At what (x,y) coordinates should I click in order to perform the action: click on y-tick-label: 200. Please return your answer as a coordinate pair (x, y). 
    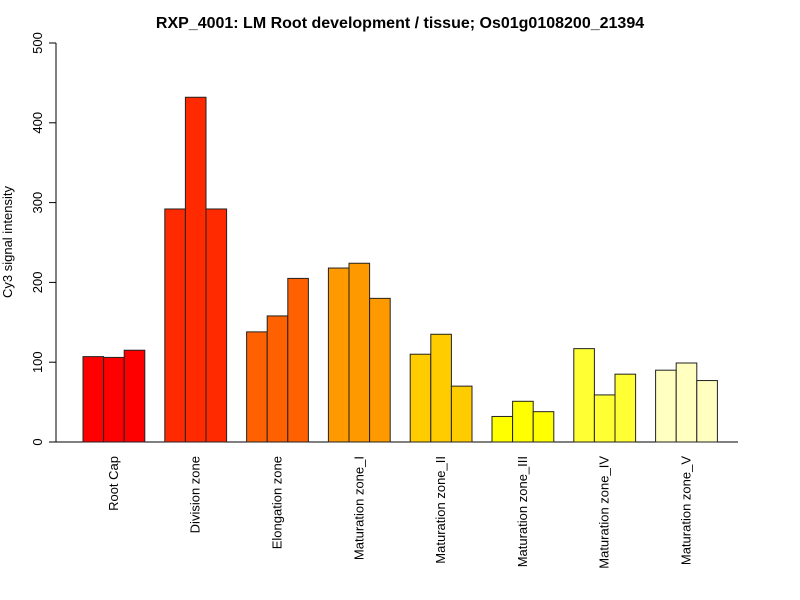
    Looking at the image, I should click on (37, 283).